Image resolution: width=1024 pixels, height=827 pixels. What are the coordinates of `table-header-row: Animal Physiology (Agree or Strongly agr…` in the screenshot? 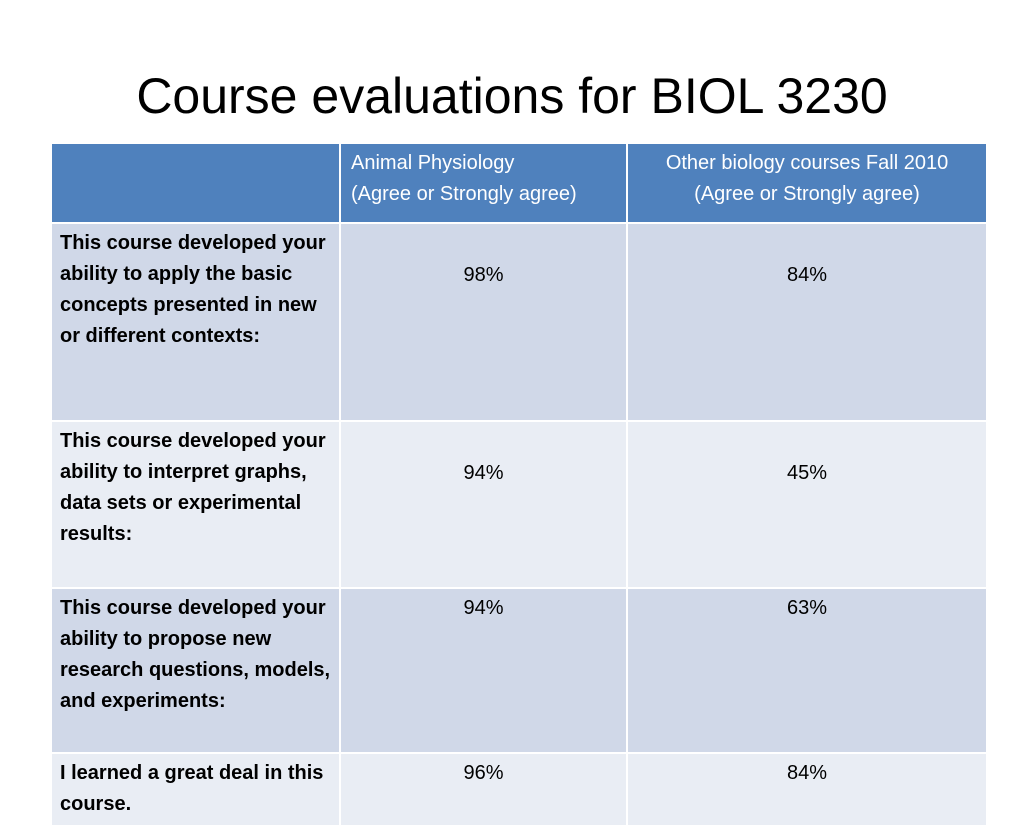 It's located at (519, 183).